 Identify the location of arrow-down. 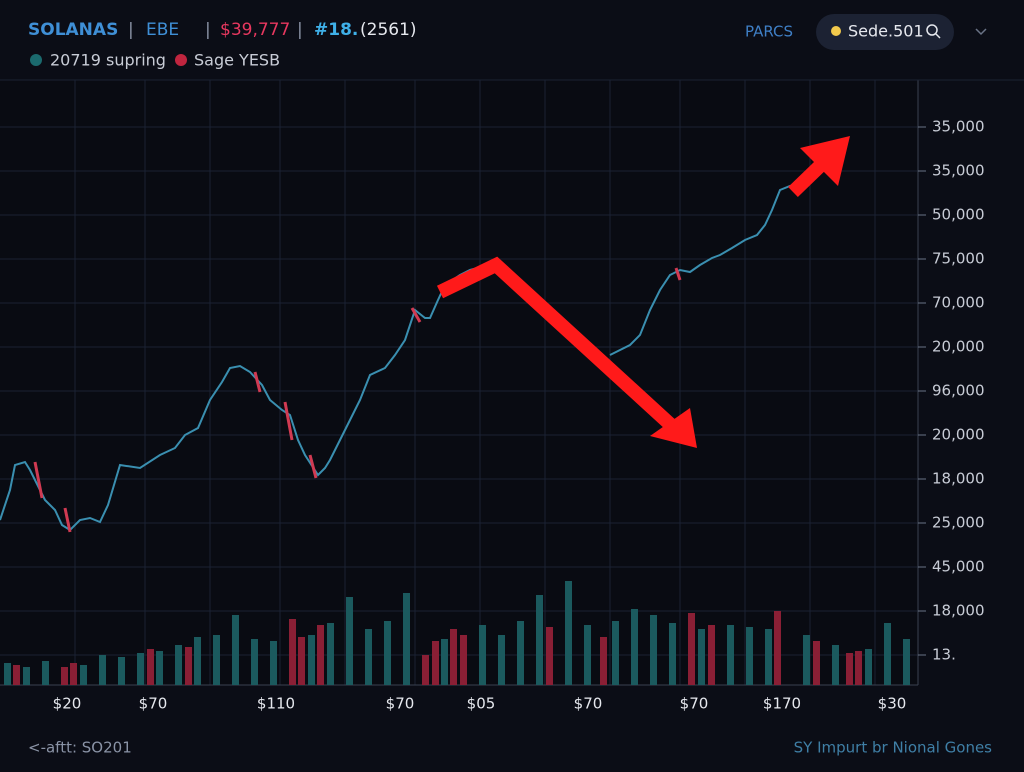
(556, 344).